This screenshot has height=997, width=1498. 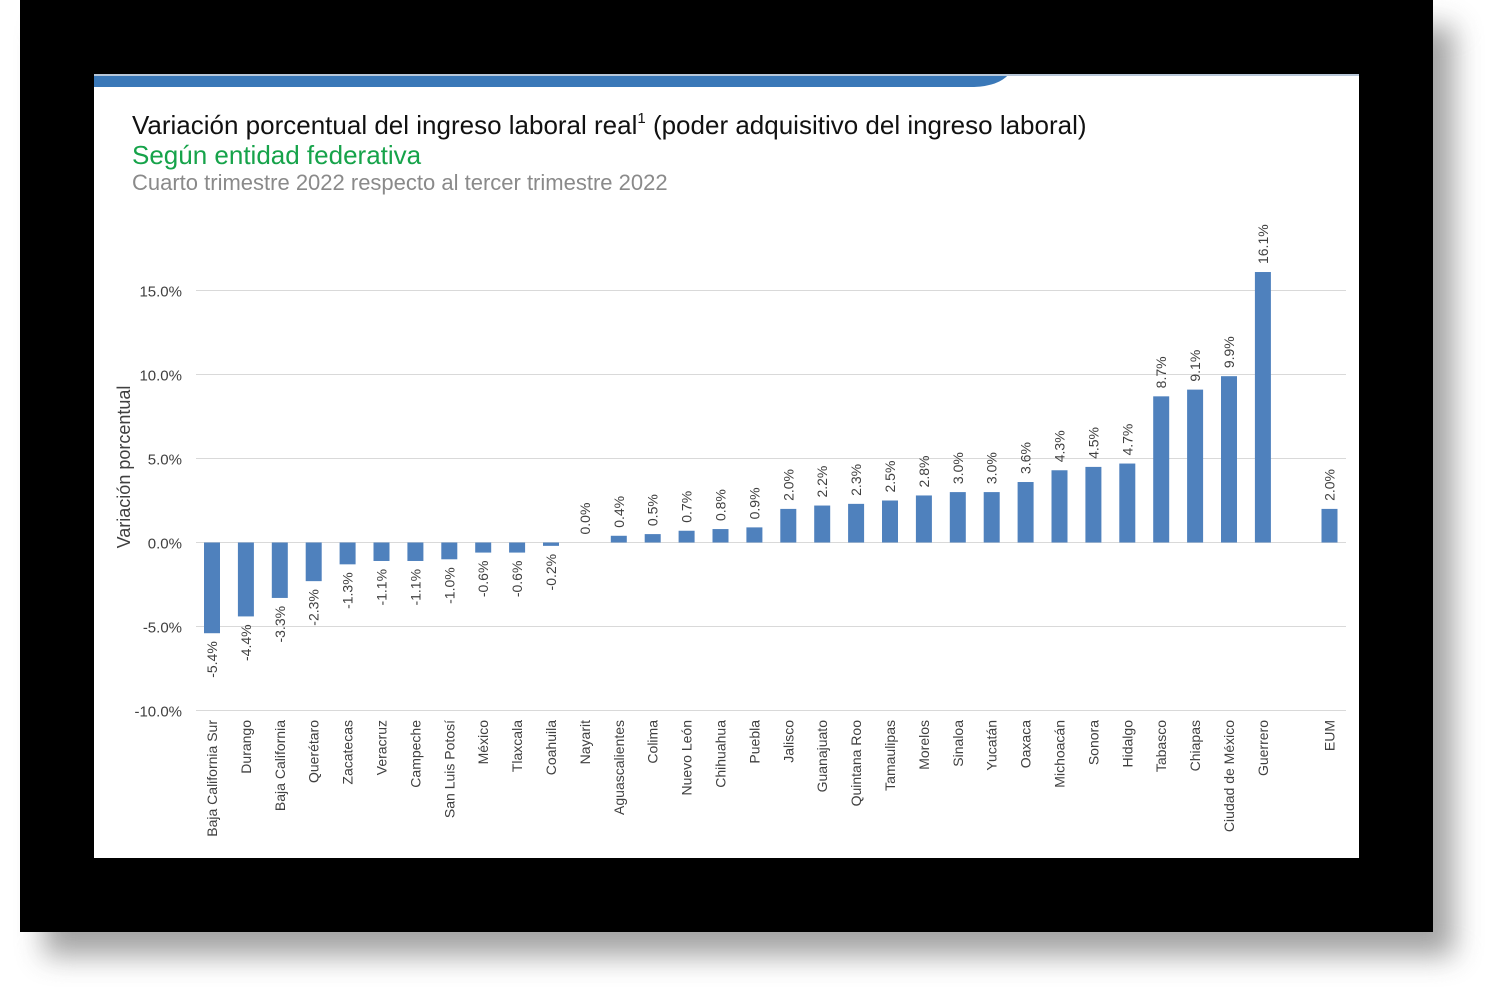 What do you see at coordinates (1195, 366) in the screenshot?
I see `data-label: 9.1%` at bounding box center [1195, 366].